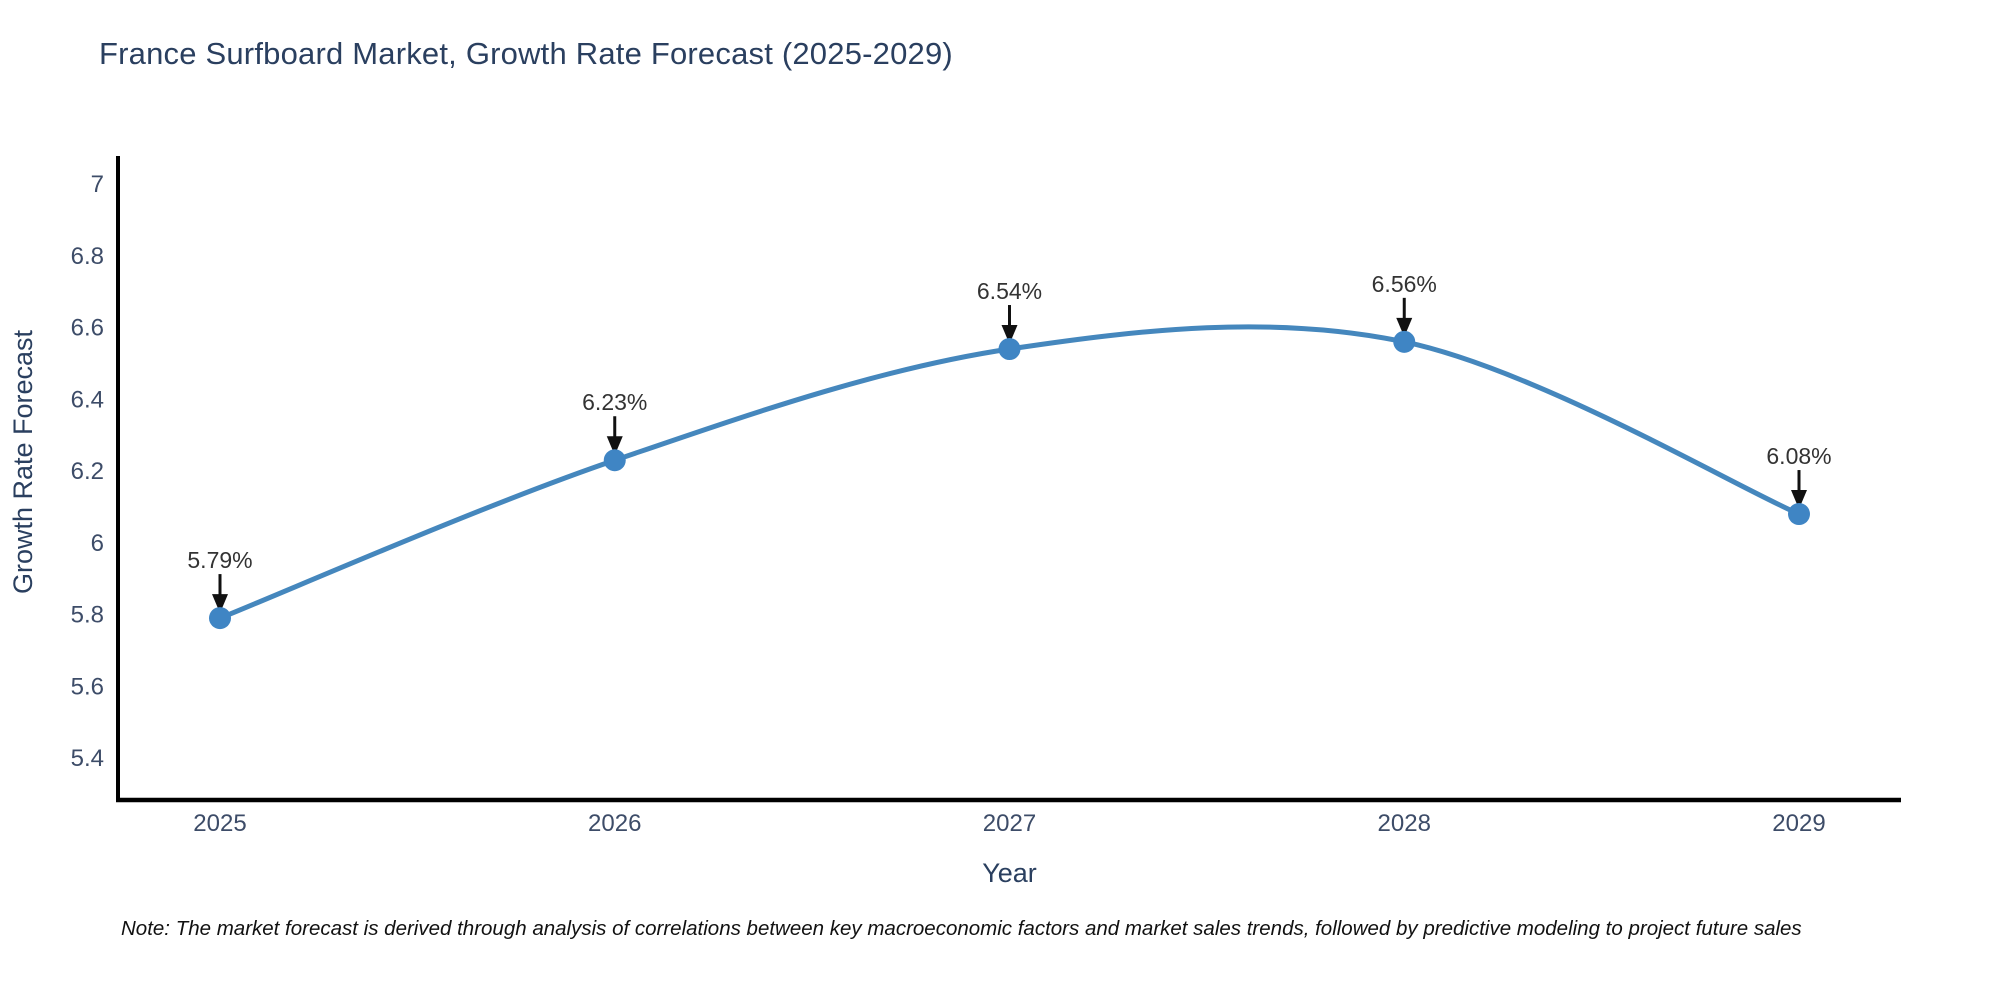 This screenshot has height=1000, width=2000. Describe the element at coordinates (87, 256) in the screenshot. I see `y-tick-label: 6.8` at that location.